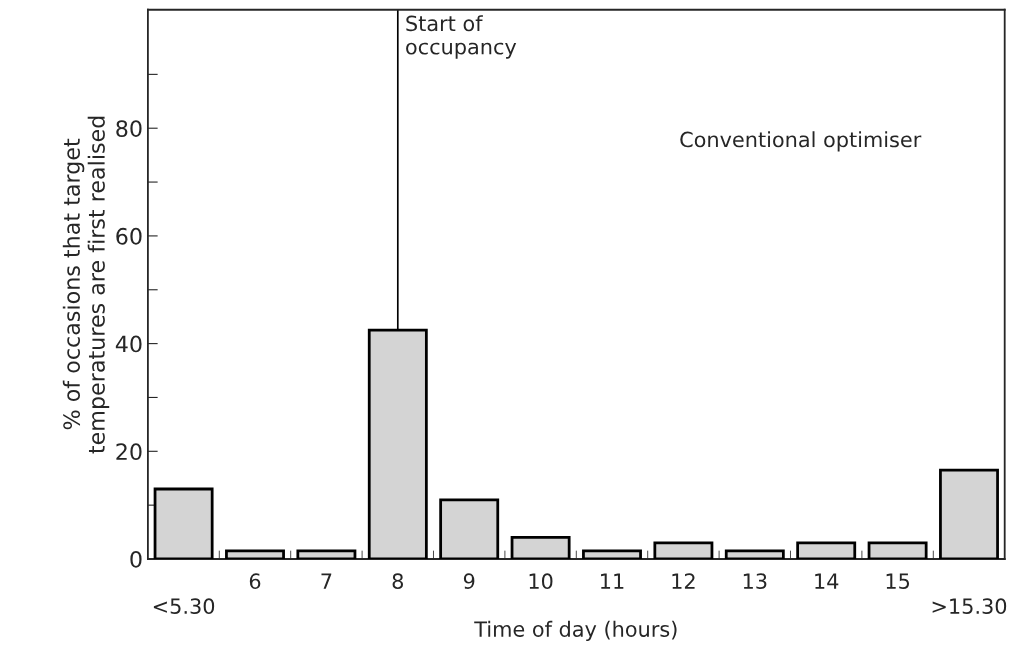 This screenshot has width=1020, height=650. I want to click on y-tick-label: 60, so click(129, 236).